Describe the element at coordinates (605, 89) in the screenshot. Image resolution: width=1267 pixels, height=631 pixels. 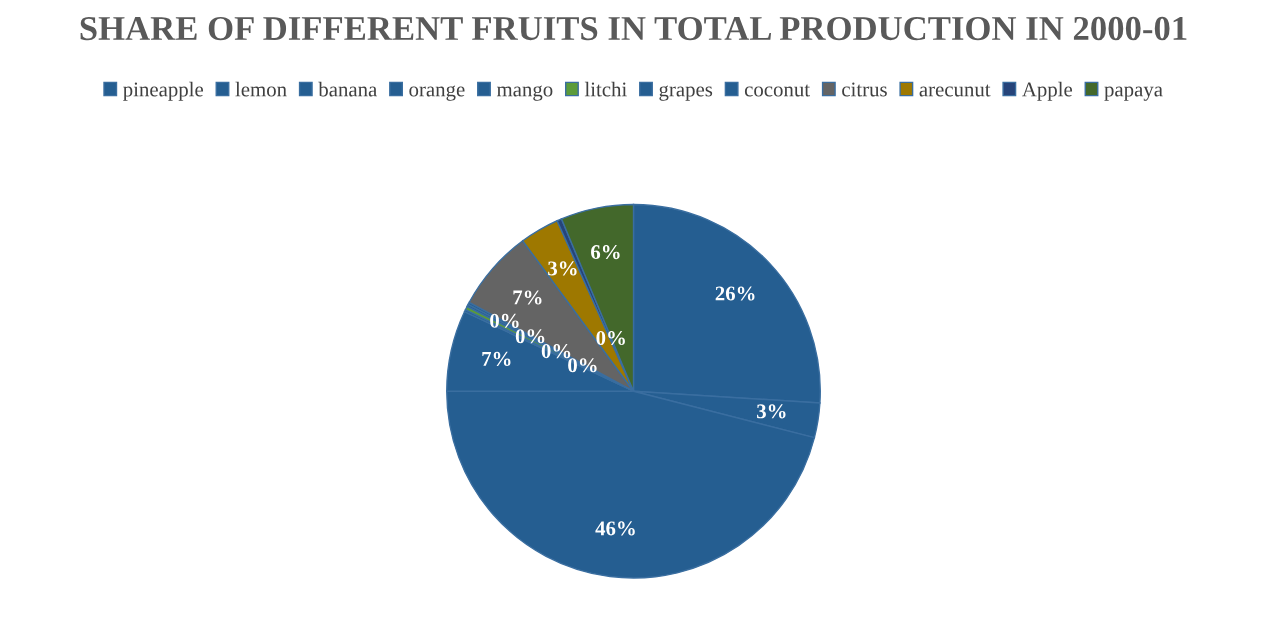
I see `legend-label: litchi` at that location.